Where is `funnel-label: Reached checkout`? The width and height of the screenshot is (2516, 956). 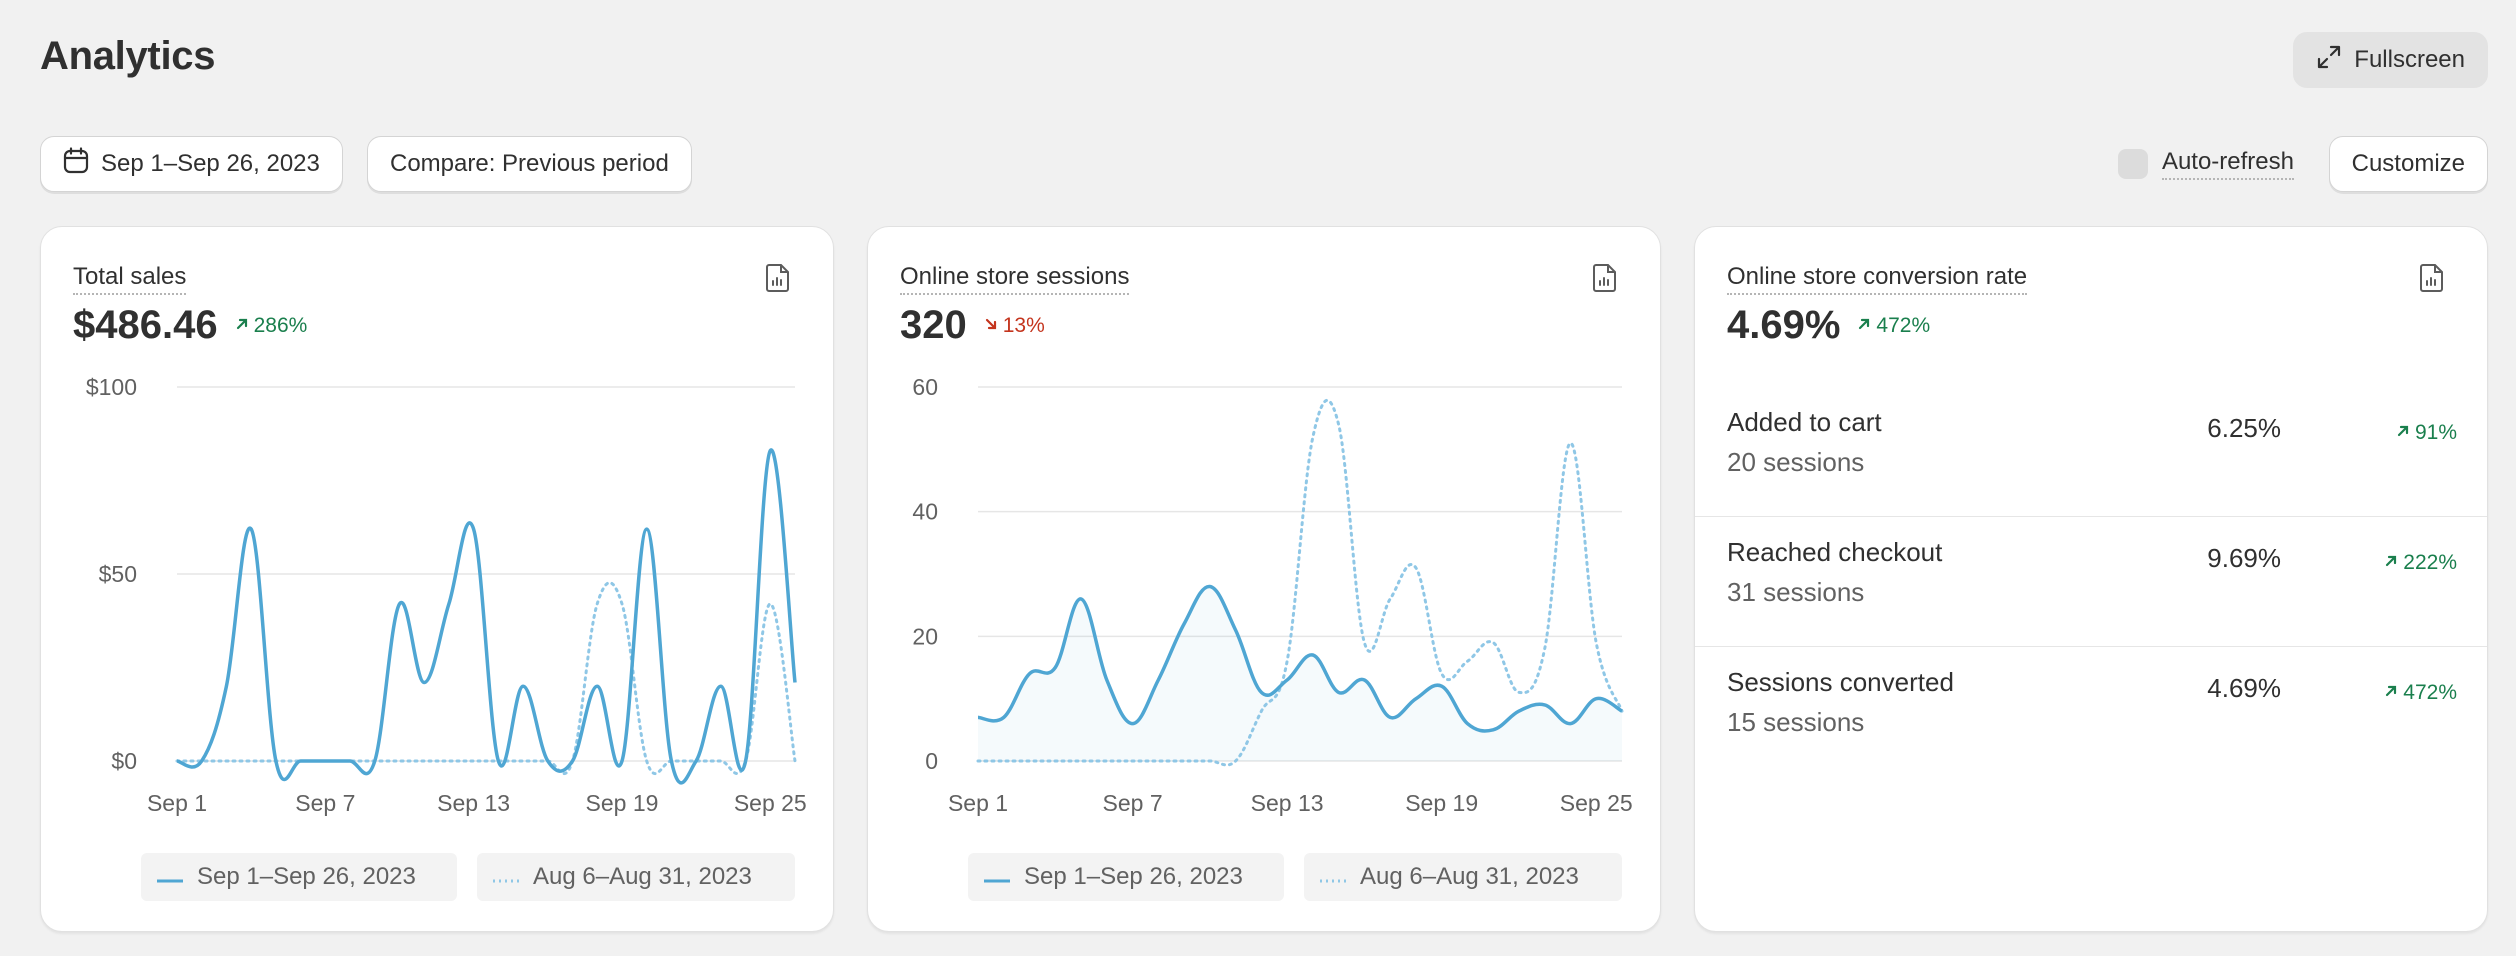 funnel-label: Reached checkout is located at coordinates (1835, 552).